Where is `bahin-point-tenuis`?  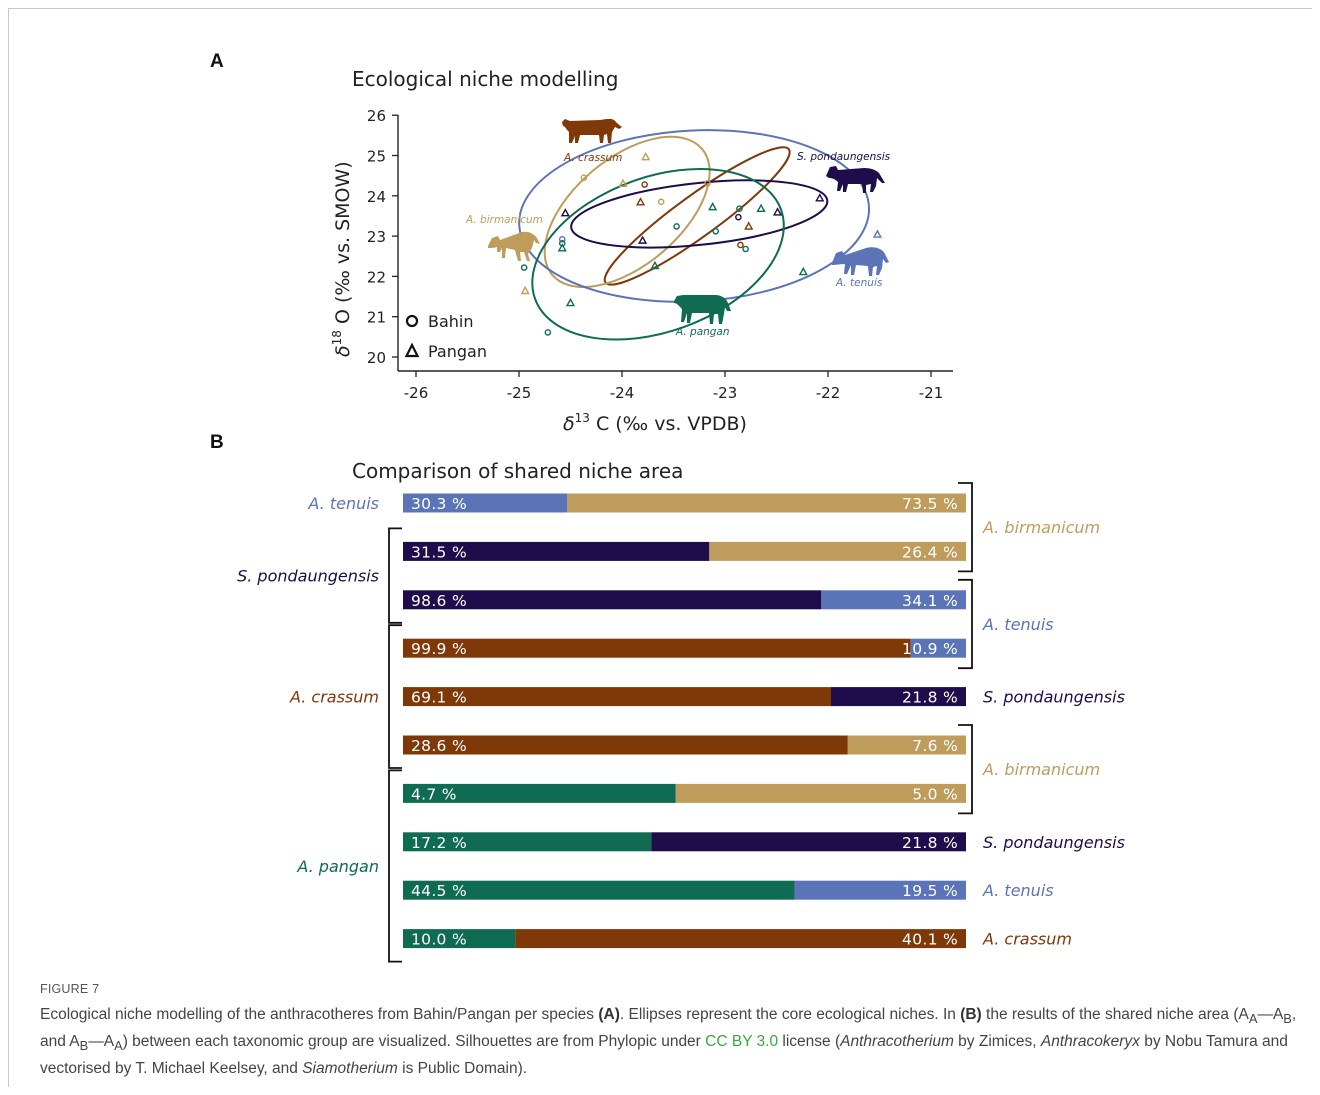 bahin-point-tenuis is located at coordinates (562, 239).